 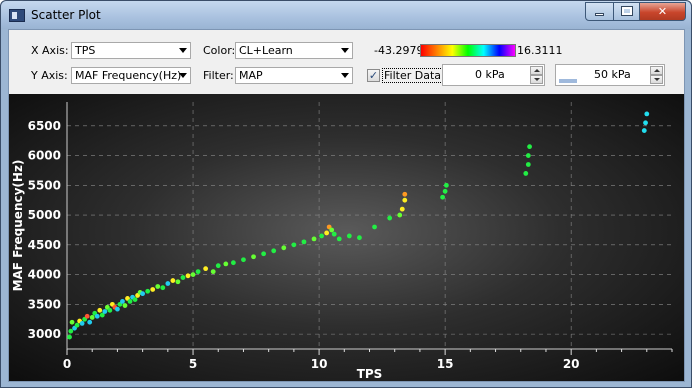 I want to click on filter-data-label: Filter Data, so click(x=413, y=75).